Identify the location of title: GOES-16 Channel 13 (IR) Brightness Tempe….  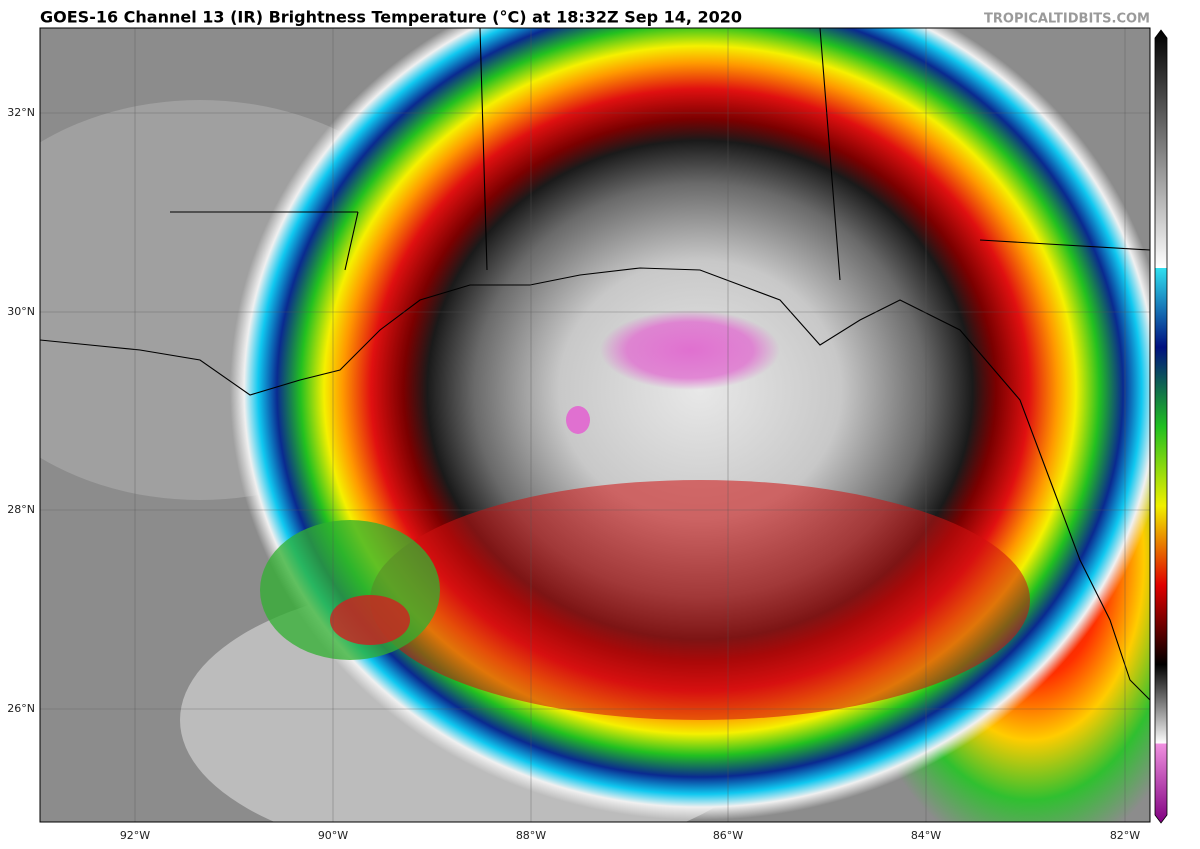
(391, 17).